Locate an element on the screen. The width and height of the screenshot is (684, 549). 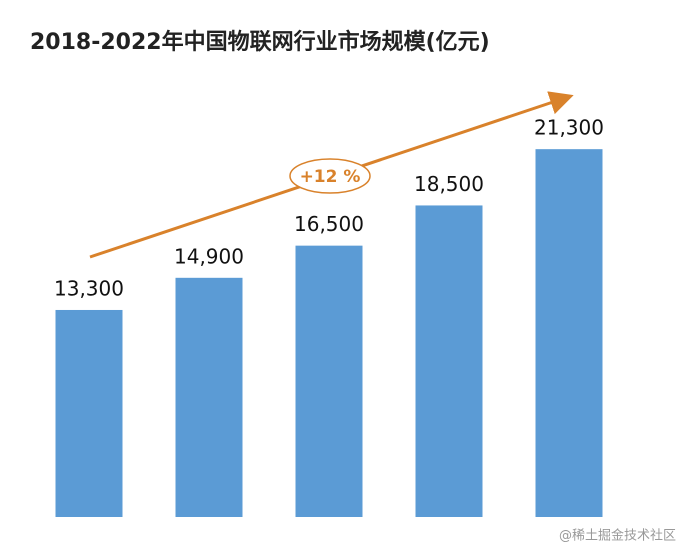
watermark: @稀土掘金技术社区 is located at coordinates (617, 536).